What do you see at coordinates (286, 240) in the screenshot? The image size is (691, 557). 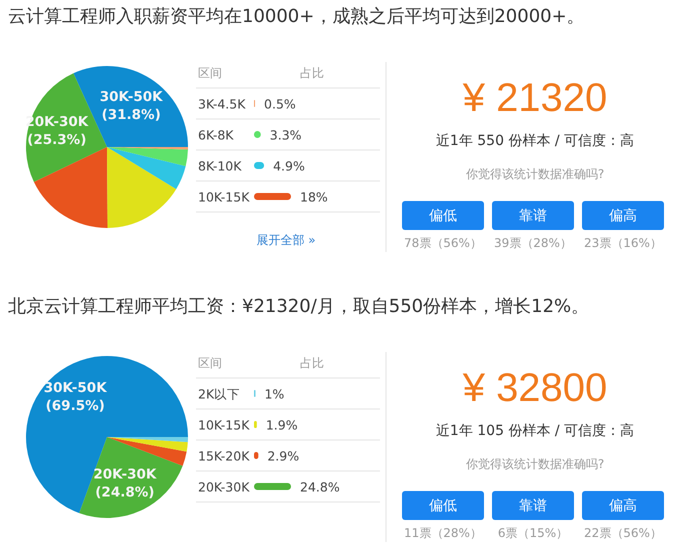 I see `text: 展开全部 »` at bounding box center [286, 240].